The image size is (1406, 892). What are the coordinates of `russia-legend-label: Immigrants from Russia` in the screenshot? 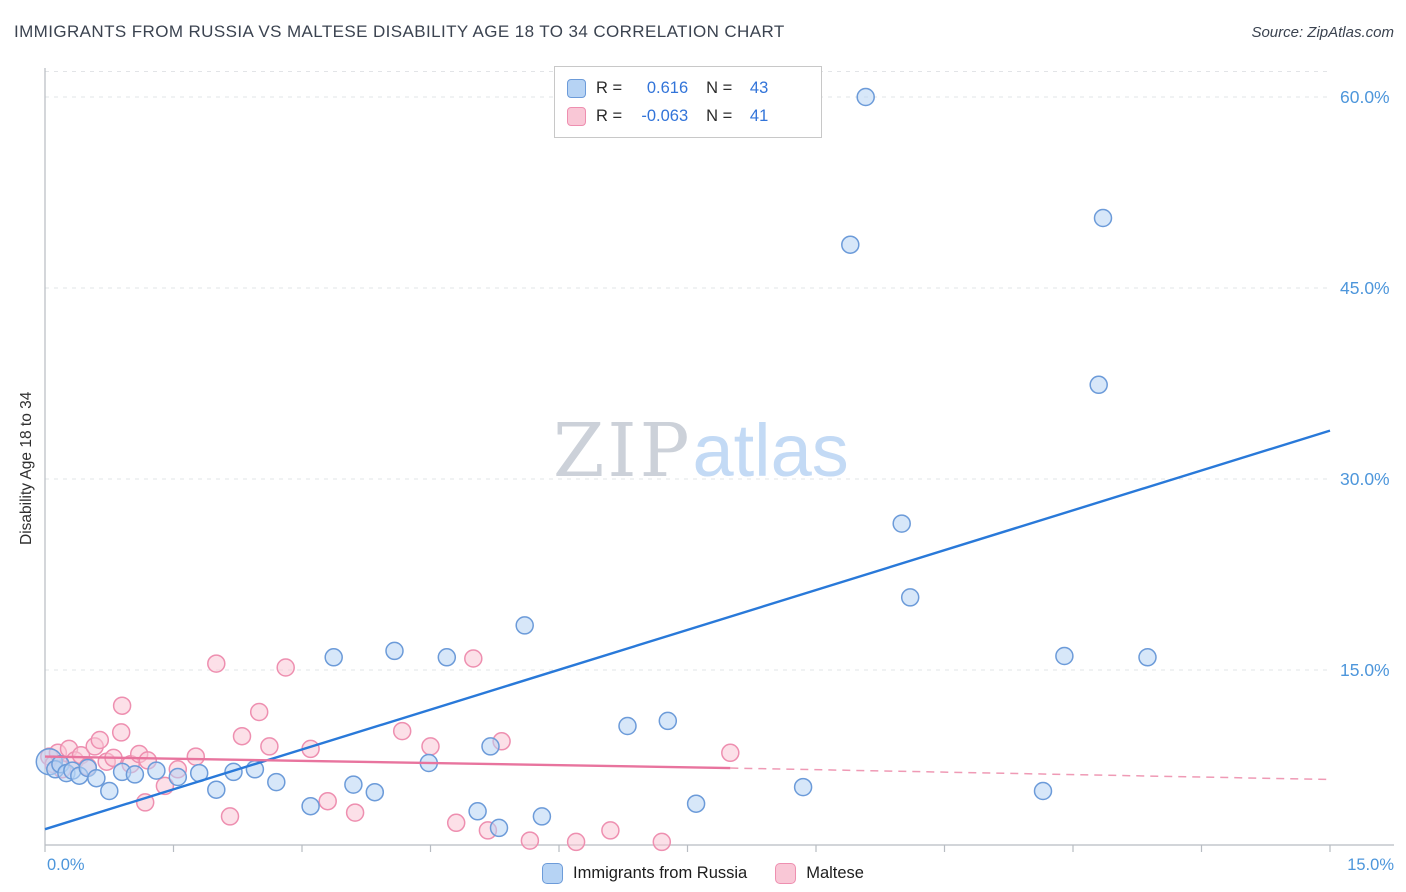 It's located at (660, 873).